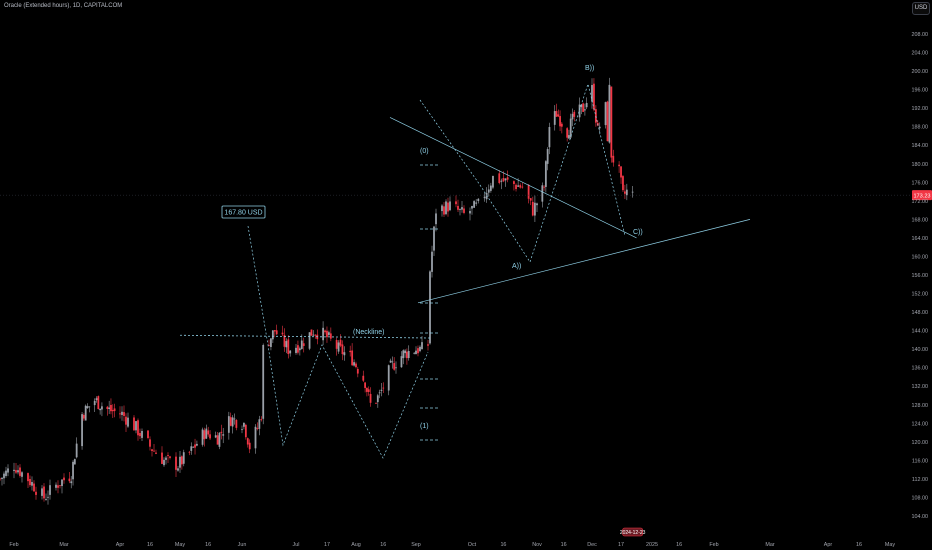 This screenshot has width=932, height=550. Describe the element at coordinates (920, 128) in the screenshot. I see `price-tick-label: 188.00` at that location.